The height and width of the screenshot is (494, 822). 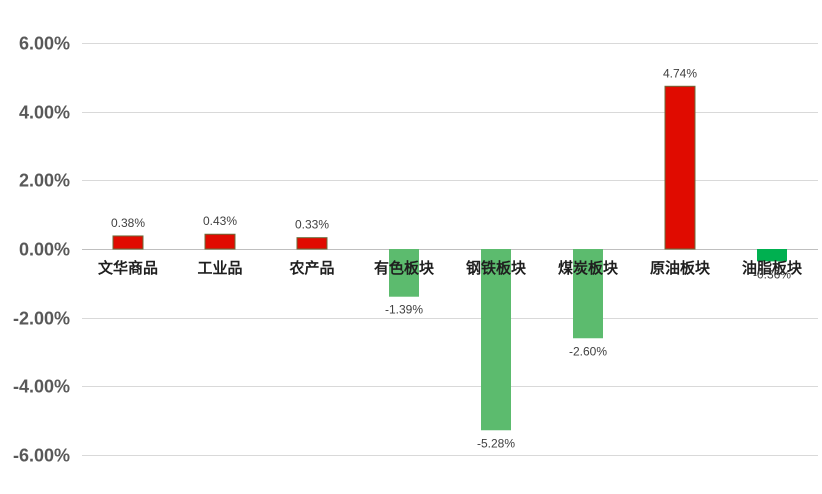 I want to click on data-label: -0.36%, so click(x=772, y=274).